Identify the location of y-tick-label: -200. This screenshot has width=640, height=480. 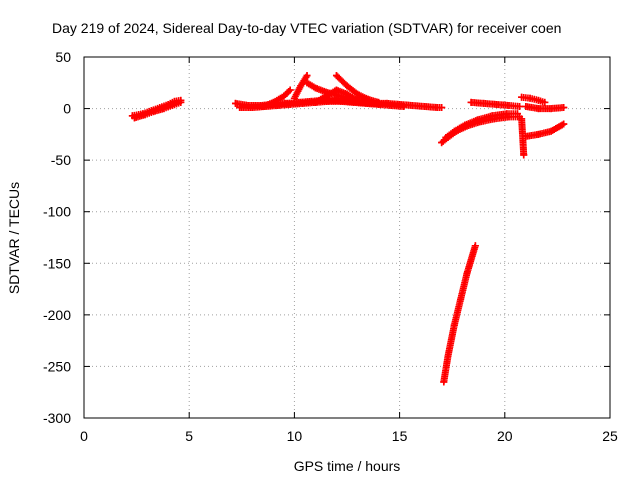
(57, 315).